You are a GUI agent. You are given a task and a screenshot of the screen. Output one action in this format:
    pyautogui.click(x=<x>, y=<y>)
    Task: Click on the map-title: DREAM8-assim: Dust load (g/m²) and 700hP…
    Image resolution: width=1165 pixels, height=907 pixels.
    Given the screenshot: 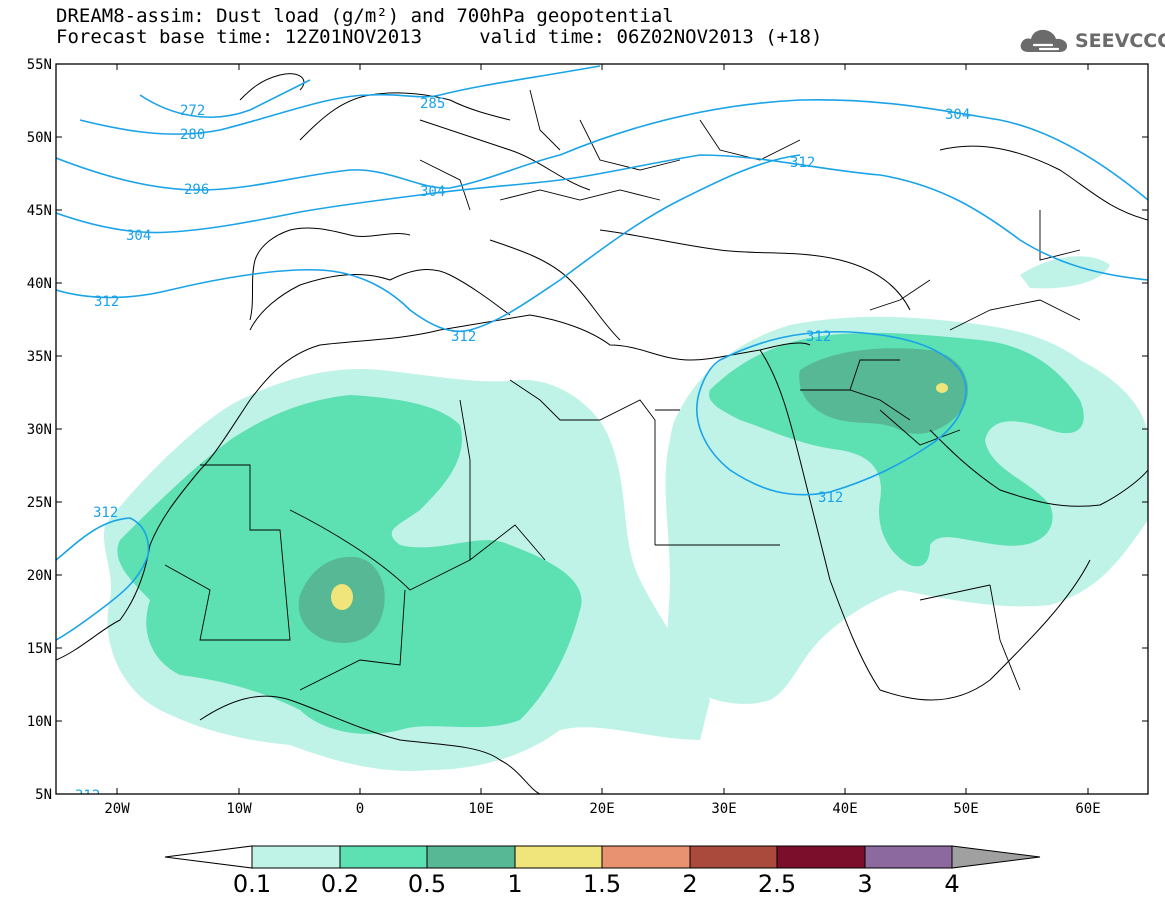 What is the action you would take?
    pyautogui.click(x=365, y=16)
    